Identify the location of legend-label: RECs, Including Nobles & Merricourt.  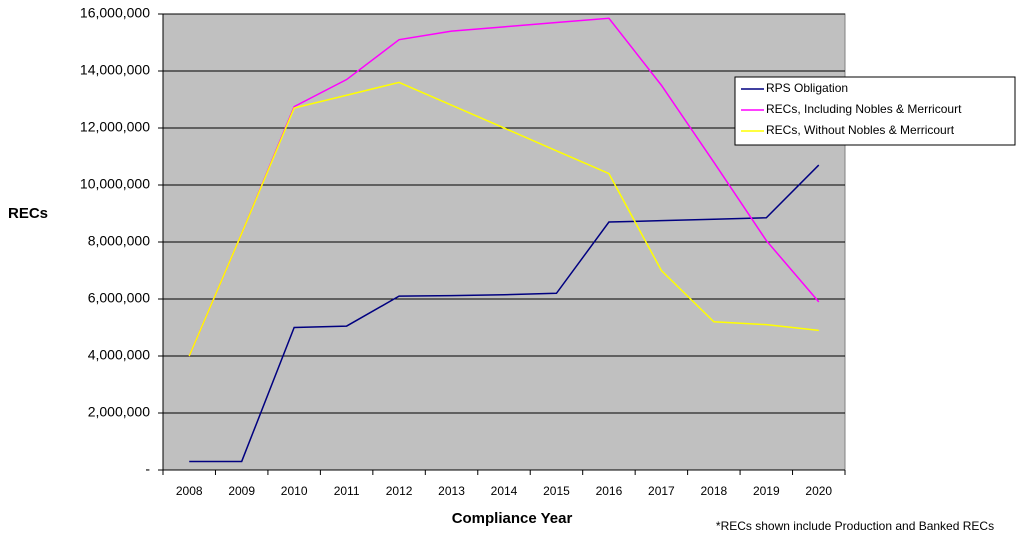
(864, 109).